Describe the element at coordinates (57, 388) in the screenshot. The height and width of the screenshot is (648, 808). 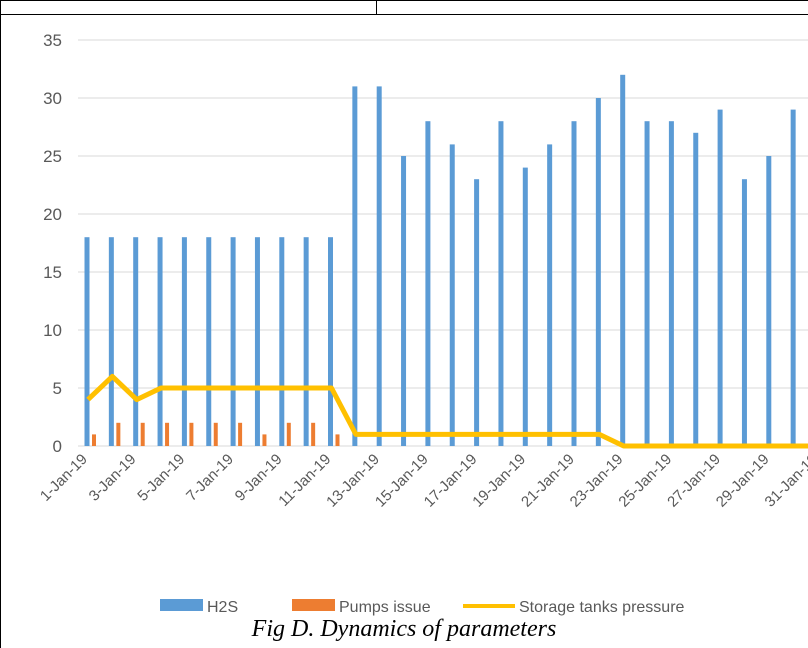
I see `y-tick-label: 5` at that location.